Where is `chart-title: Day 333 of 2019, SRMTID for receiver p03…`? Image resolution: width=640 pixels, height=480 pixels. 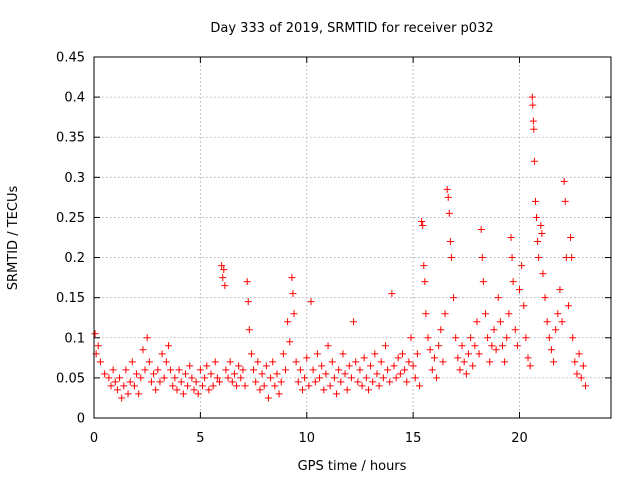
chart-title: Day 333 of 2019, SRMTID for receiver p03… is located at coordinates (351, 28).